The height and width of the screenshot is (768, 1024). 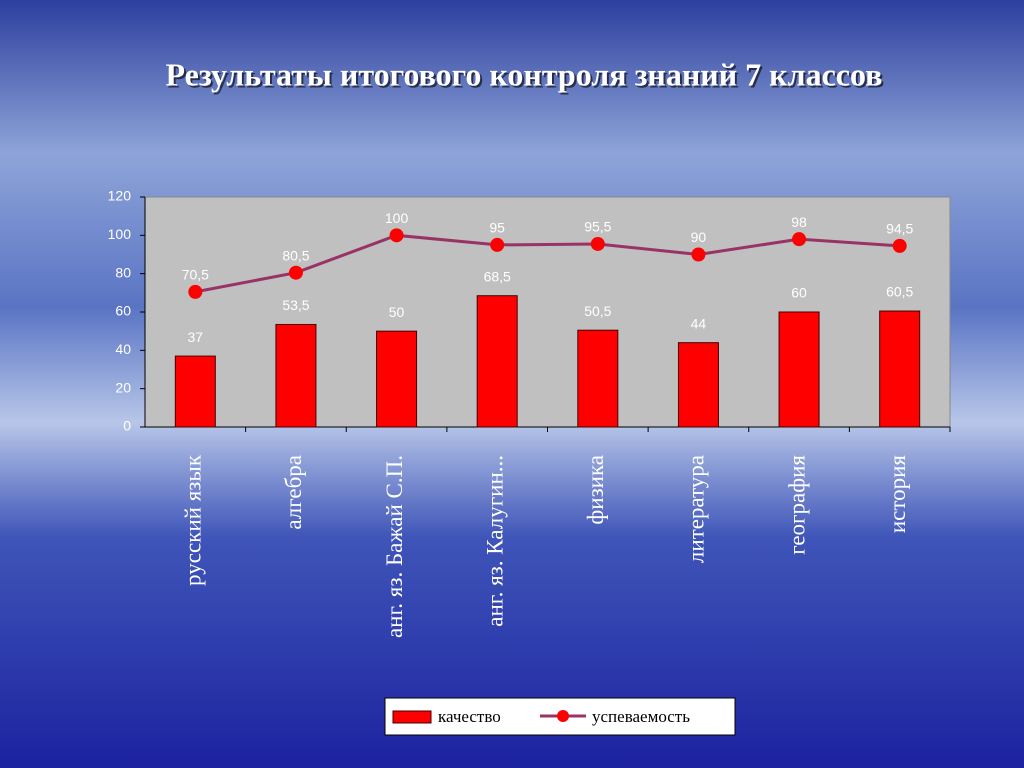 I want to click on y-tick-label: 80, so click(x=123, y=272).